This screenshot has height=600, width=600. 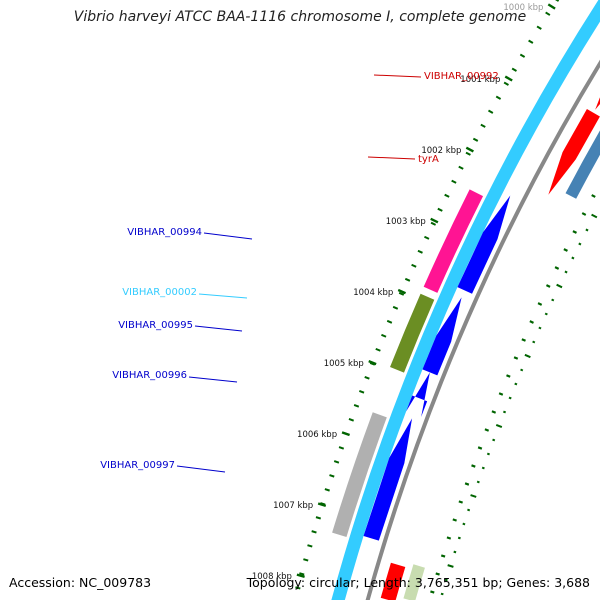 What do you see at coordinates (428, 159) in the screenshot?
I see `gene-label: tyrA` at bounding box center [428, 159].